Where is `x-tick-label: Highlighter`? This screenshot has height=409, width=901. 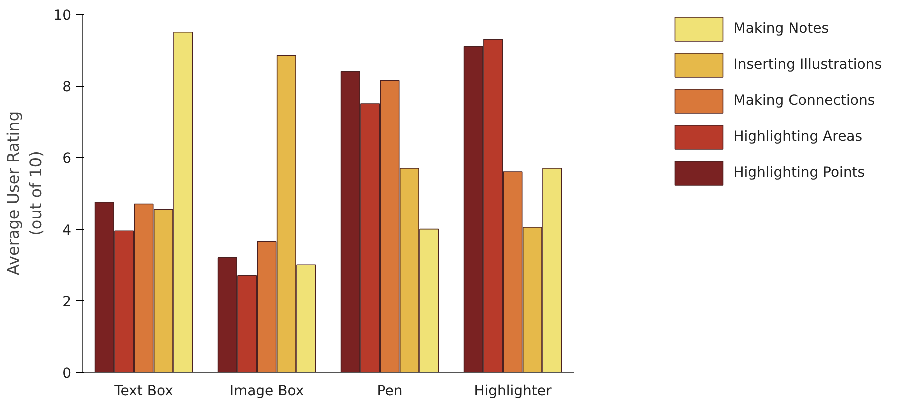 x-tick-label: Highlighter is located at coordinates (513, 392).